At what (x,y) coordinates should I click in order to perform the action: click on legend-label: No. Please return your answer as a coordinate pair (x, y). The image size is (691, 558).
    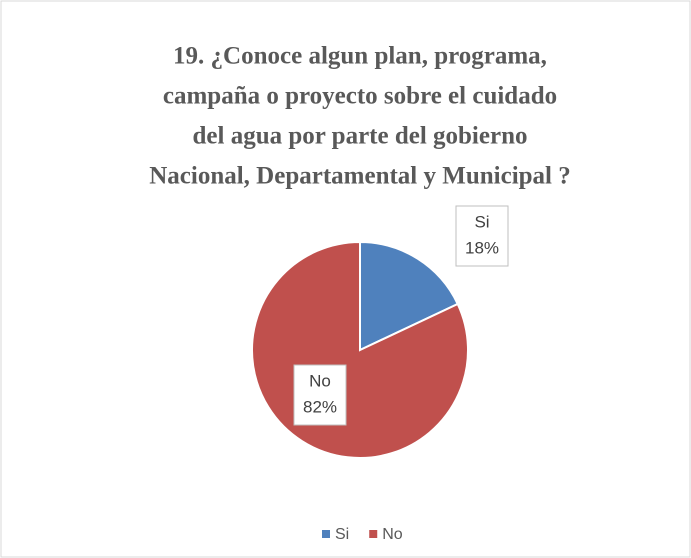
    Looking at the image, I should click on (392, 534).